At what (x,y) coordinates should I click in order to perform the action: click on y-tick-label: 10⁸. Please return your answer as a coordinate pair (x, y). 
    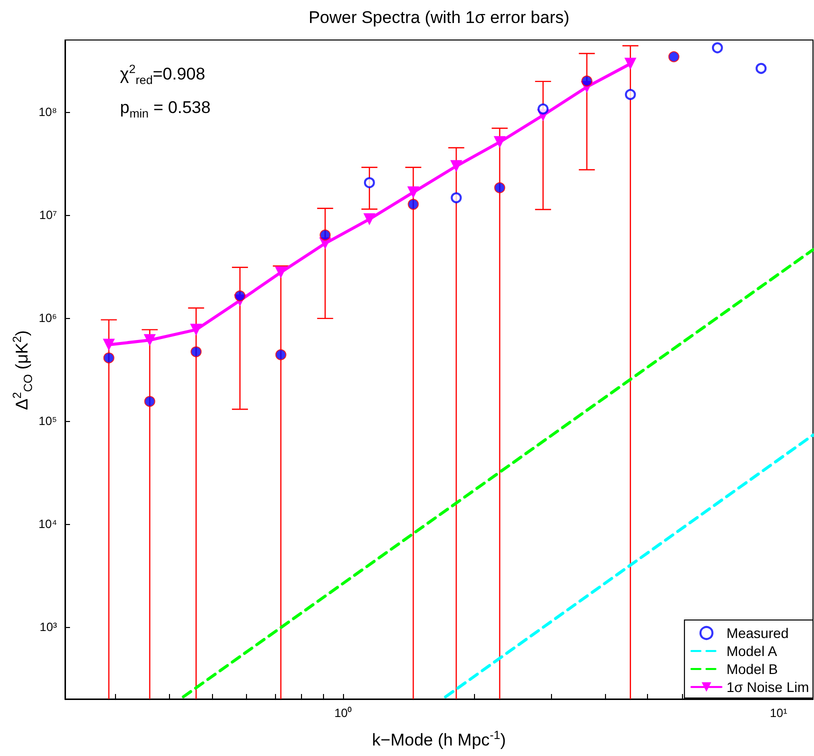
    Looking at the image, I should click on (47, 111).